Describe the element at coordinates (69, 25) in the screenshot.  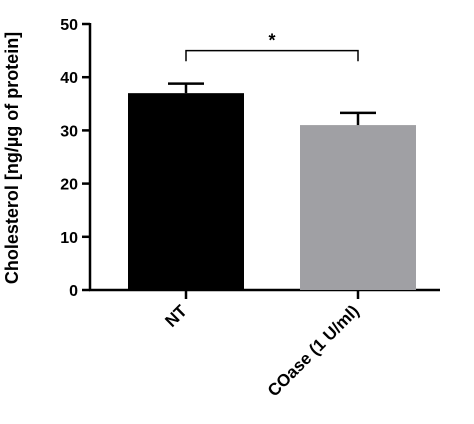
I see `y-tick-label: 50` at that location.